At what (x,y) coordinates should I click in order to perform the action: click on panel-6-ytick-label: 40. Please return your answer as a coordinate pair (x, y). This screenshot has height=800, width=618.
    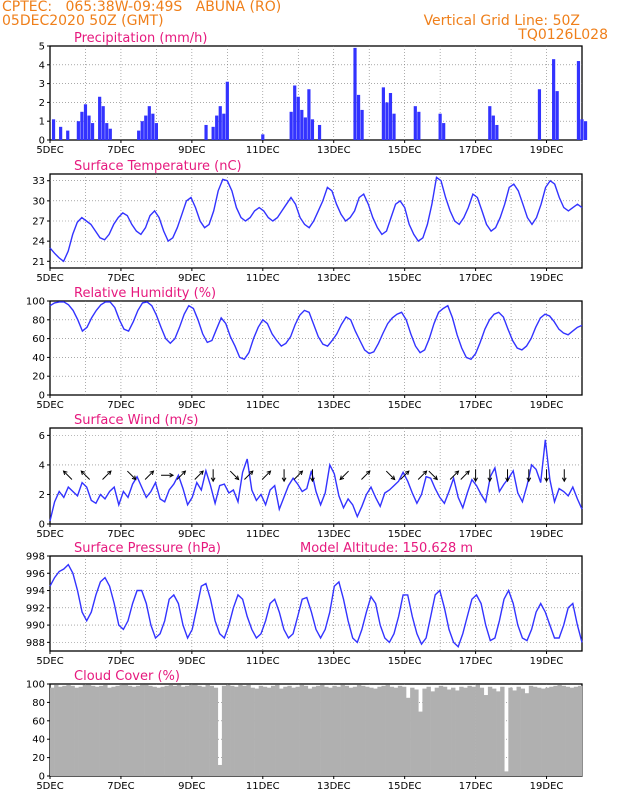
    Looking at the image, I should click on (38, 740).